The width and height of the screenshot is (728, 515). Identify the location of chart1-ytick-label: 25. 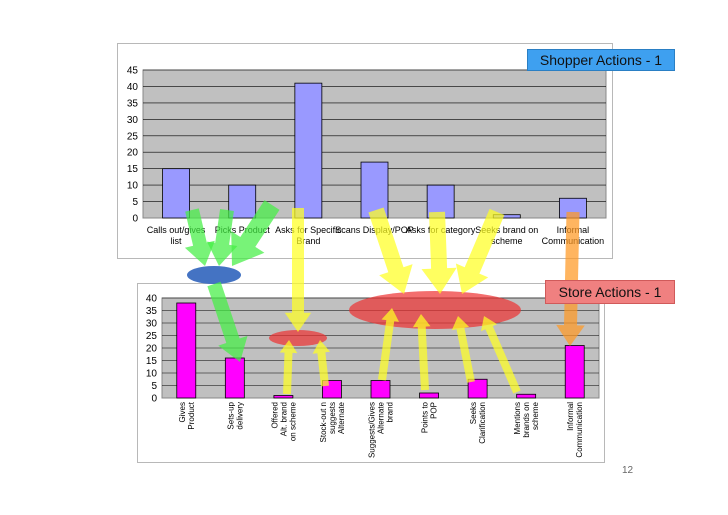
(133, 136).